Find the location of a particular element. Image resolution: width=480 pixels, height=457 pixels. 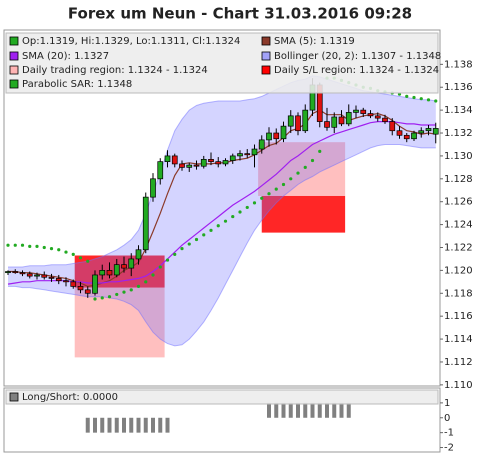

y-tick-label: 1.124 is located at coordinates (458, 225).